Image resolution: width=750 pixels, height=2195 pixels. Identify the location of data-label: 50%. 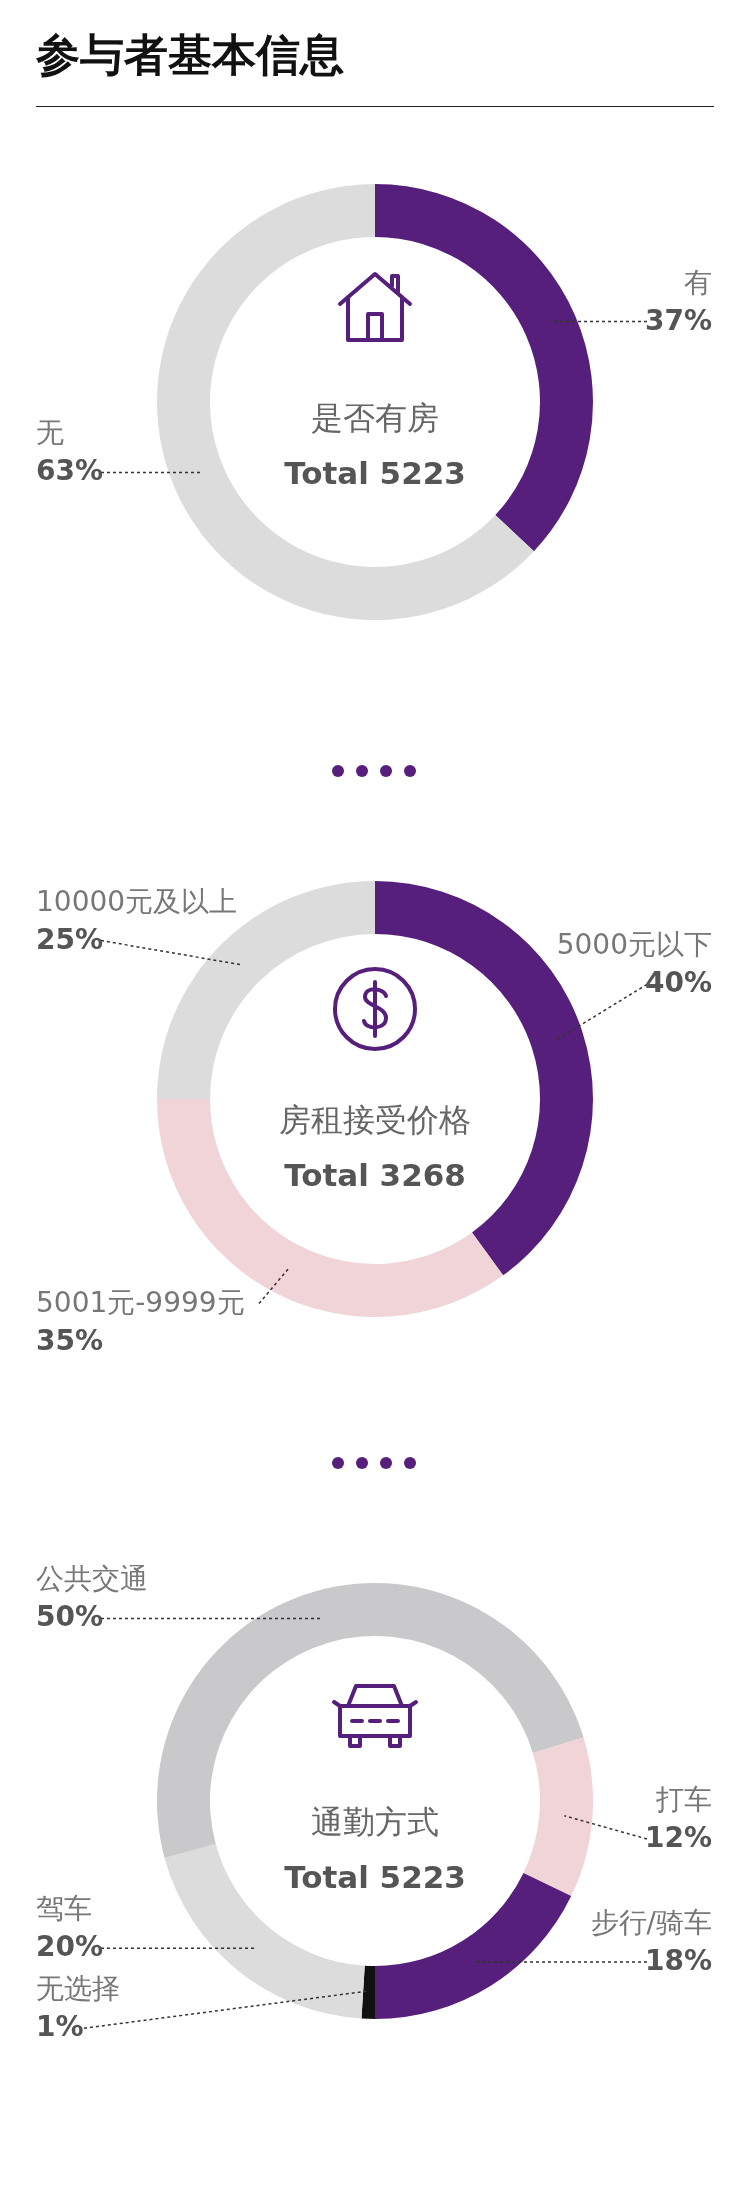
(70, 1617).